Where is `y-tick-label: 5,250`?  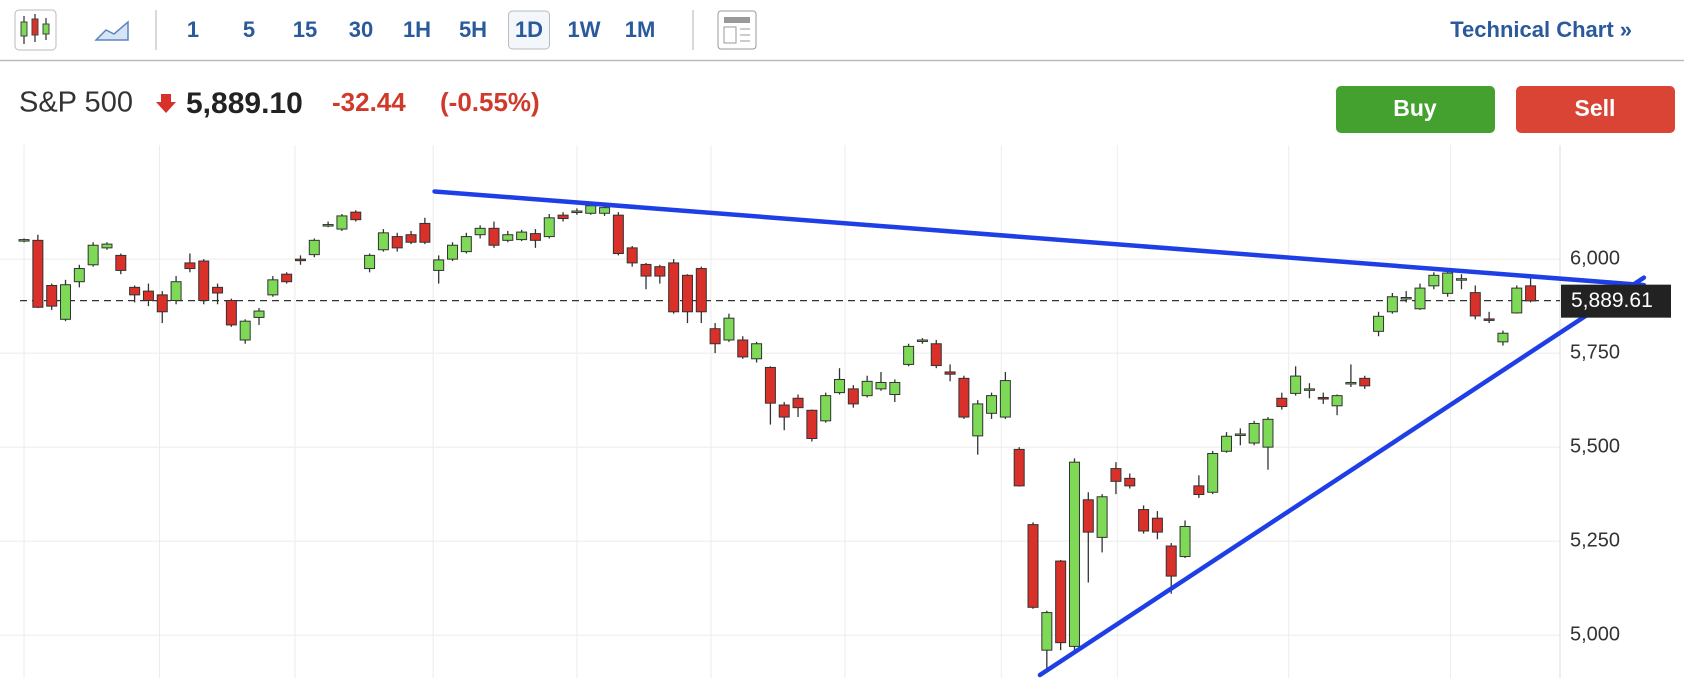
y-tick-label: 5,250 is located at coordinates (1595, 540).